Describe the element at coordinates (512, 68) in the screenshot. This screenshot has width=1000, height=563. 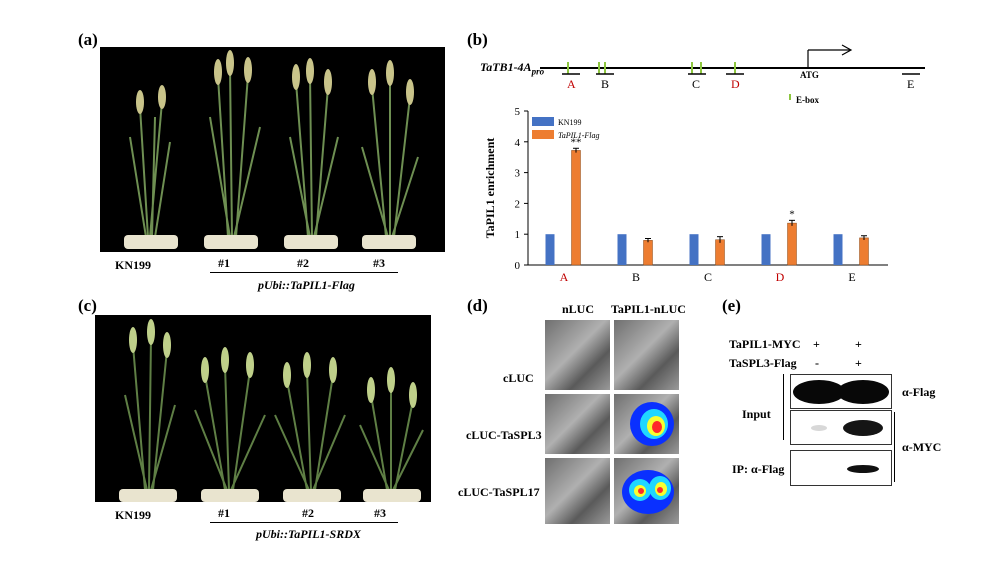
I see `promoter-name: TaTB1-4Apro` at that location.